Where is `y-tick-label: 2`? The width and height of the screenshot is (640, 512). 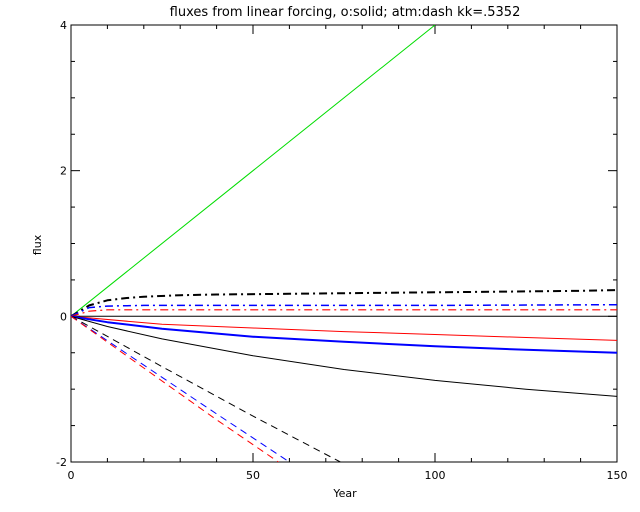 y-tick-label: 2 is located at coordinates (63, 171).